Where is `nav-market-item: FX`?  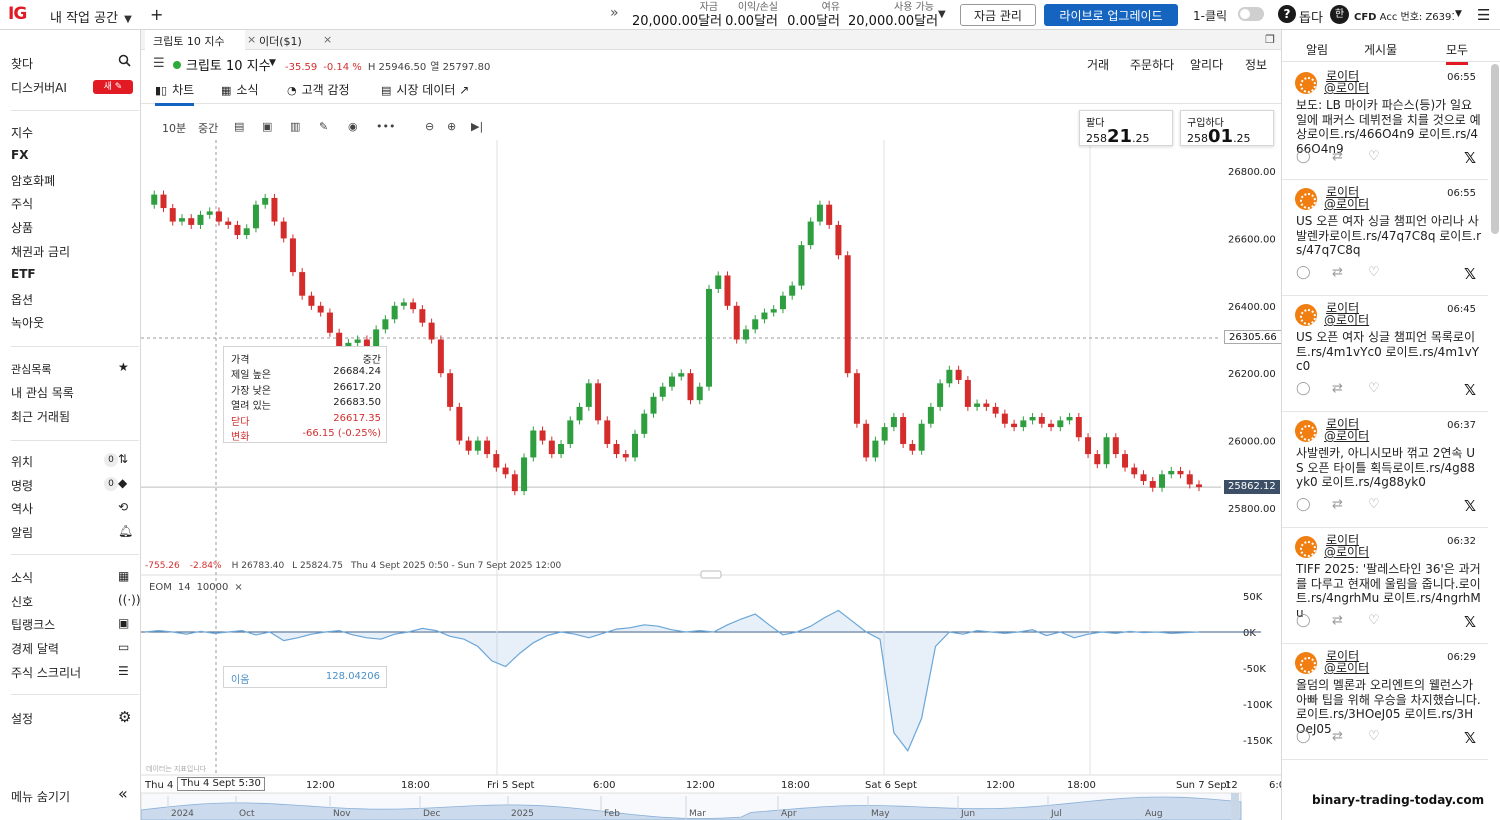 nav-market-item: FX is located at coordinates (20, 154).